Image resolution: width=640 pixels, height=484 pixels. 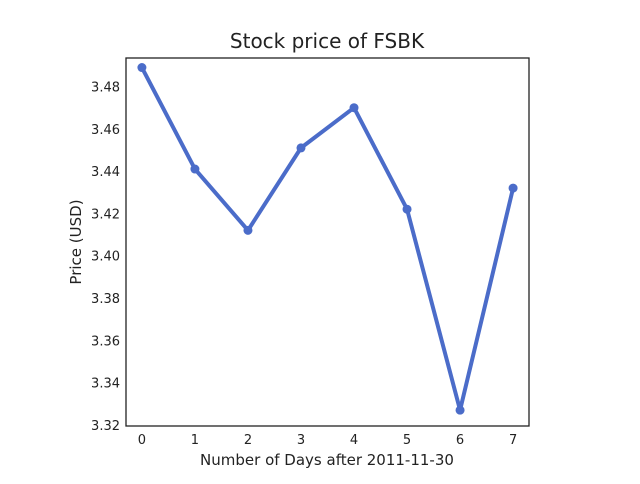 What do you see at coordinates (327, 440) in the screenshot?
I see `x-axis-ticks: 0 1 2 3 4 5 6 7` at bounding box center [327, 440].